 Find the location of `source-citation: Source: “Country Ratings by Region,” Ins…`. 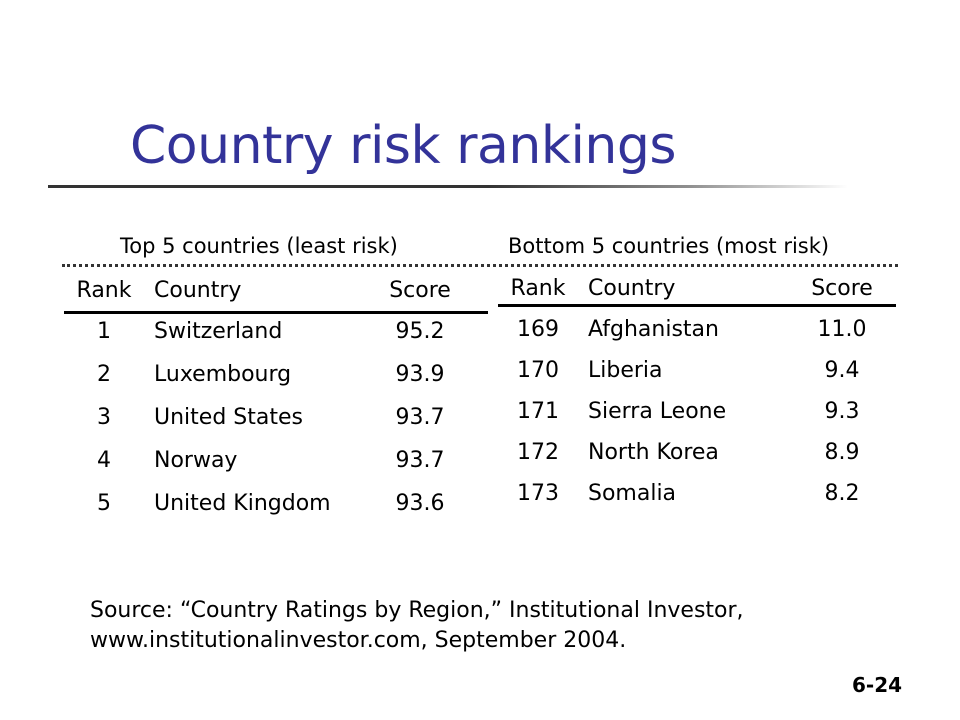

source-citation: Source: “Country Ratings by Region,” Ins… is located at coordinates (417, 626).